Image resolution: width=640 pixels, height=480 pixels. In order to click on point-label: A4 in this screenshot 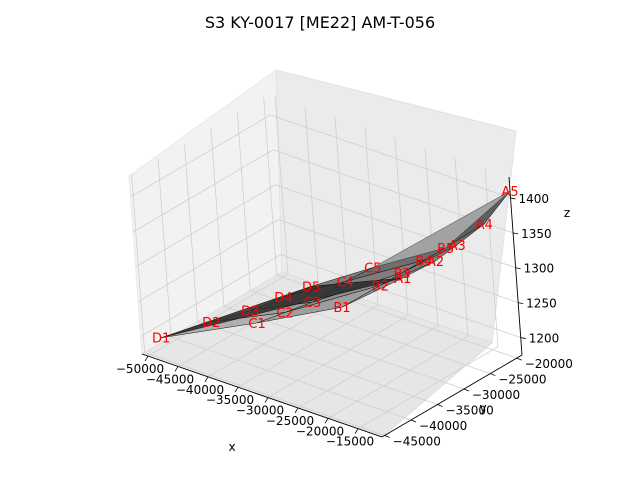, I will do `click(484, 225)`.